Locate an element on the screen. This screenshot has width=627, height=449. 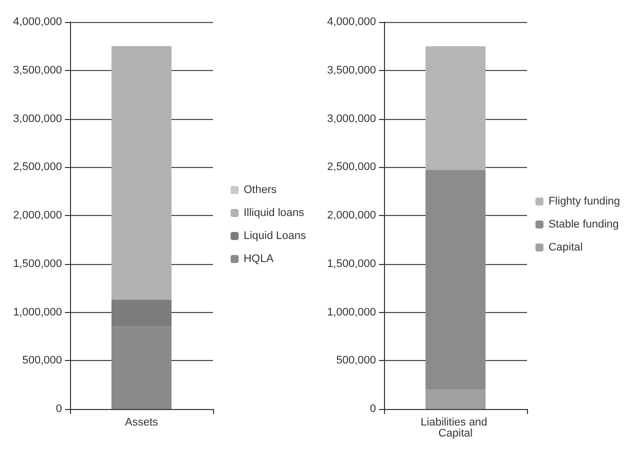
legend-label: Illiquid loans is located at coordinates (274, 213).